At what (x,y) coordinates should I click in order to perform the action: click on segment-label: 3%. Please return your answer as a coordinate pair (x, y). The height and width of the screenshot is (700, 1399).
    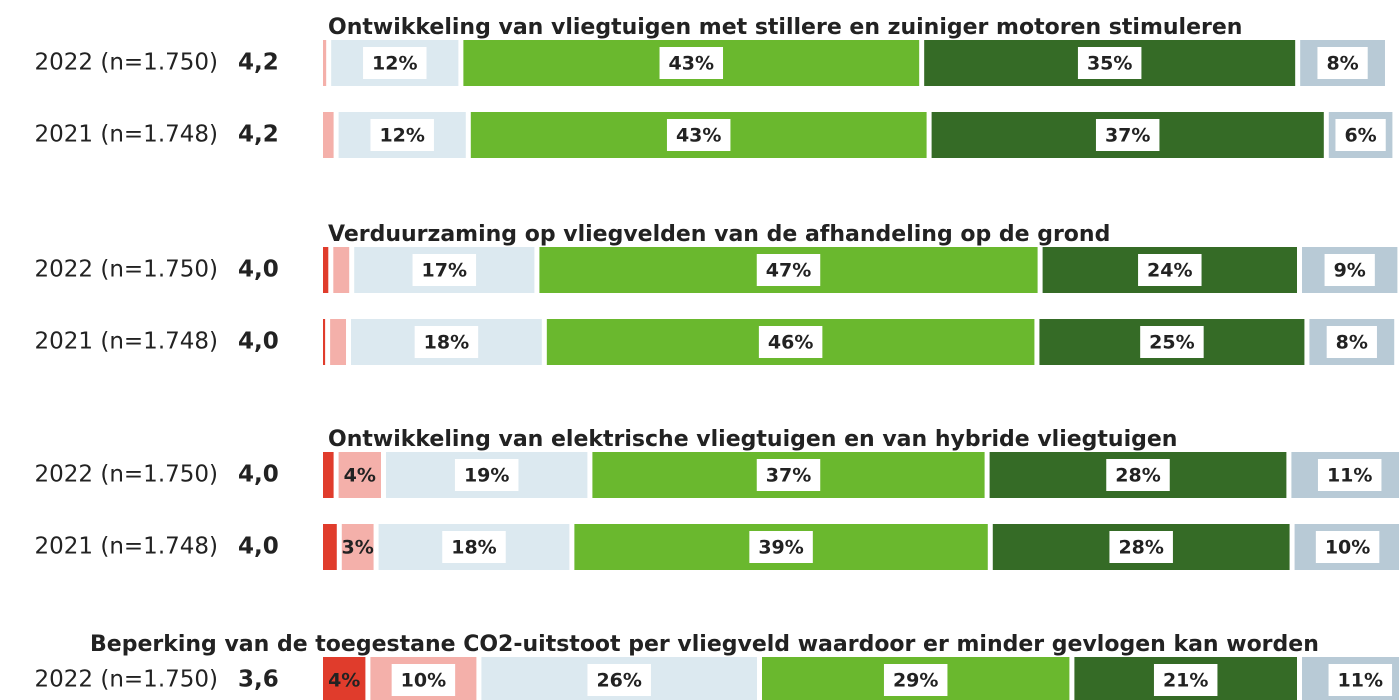
    Looking at the image, I should click on (358, 548).